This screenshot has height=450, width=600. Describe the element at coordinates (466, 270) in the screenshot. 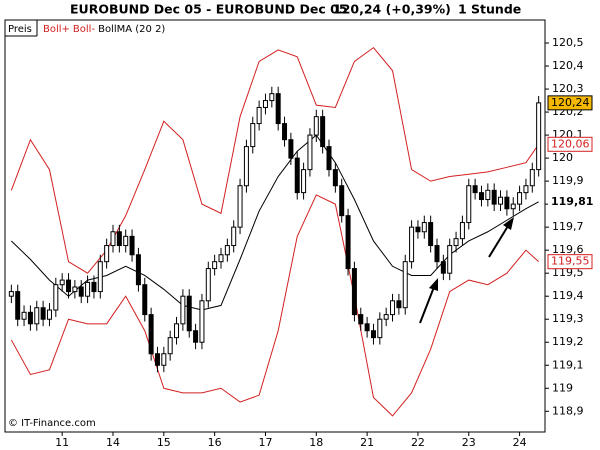

I see `annotation-arrow` at that location.